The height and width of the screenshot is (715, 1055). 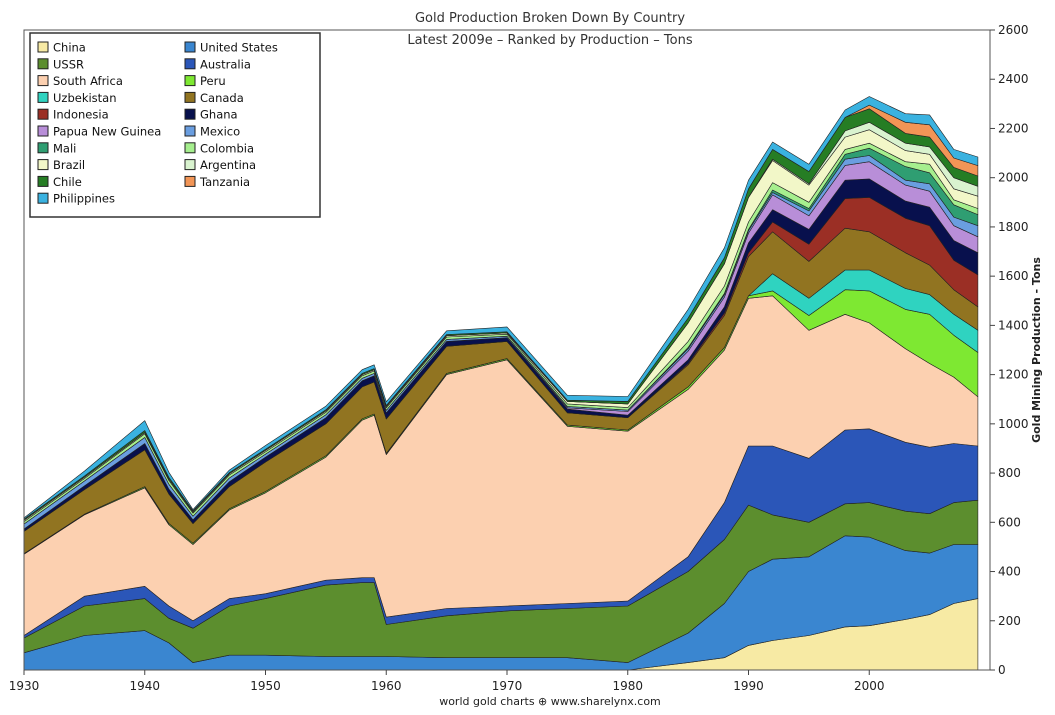 What do you see at coordinates (190, 81) in the screenshot?
I see `legend-swatch-peru` at bounding box center [190, 81].